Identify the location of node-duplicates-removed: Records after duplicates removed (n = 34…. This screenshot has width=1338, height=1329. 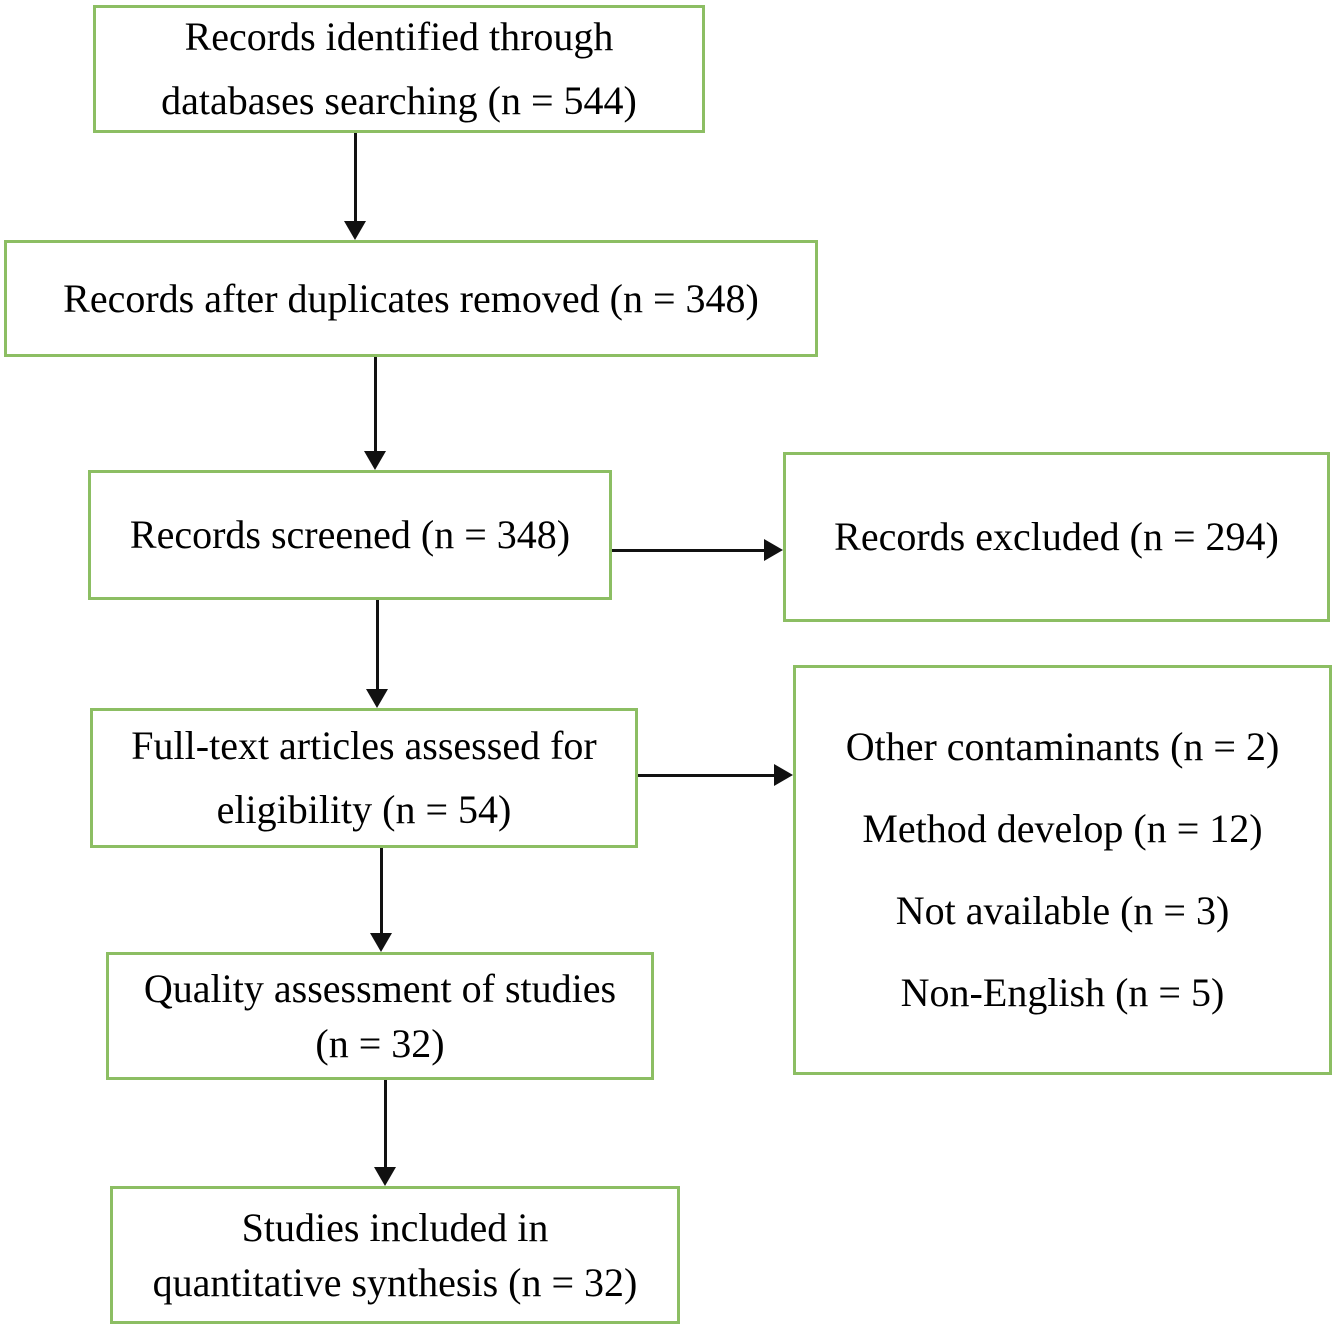
(411, 298).